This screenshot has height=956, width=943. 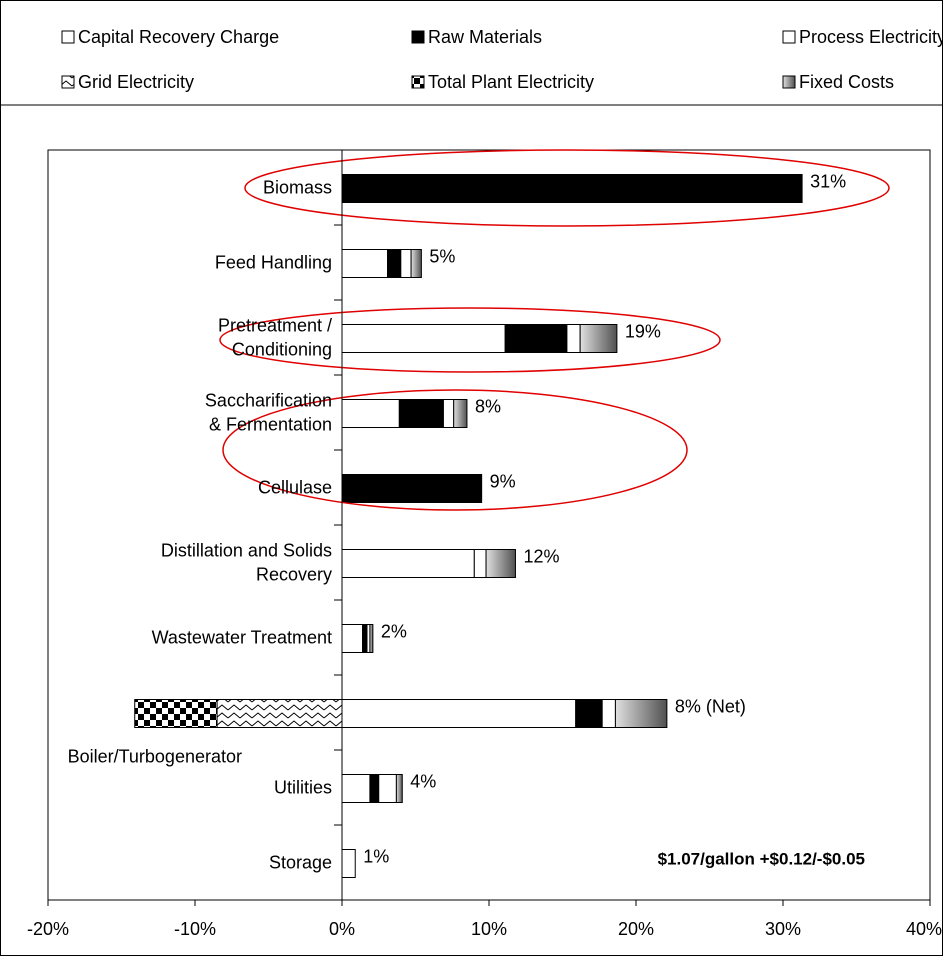 I want to click on x-tick-label: 0%, so click(x=342, y=929).